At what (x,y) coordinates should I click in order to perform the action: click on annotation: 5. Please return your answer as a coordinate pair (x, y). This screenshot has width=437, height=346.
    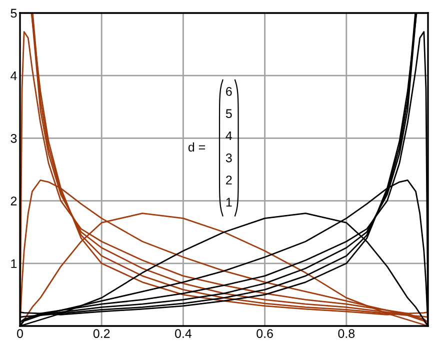
    Looking at the image, I should click on (229, 113).